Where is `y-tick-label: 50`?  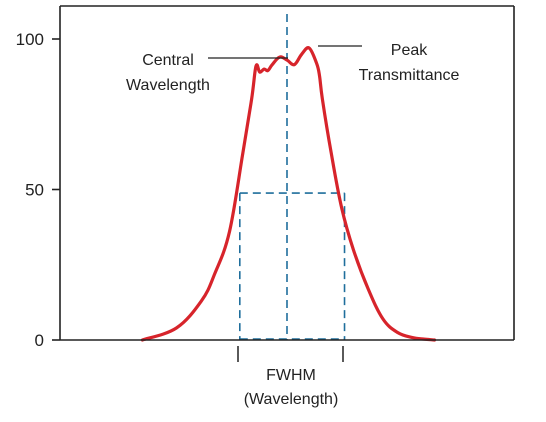 y-tick-label: 50 is located at coordinates (34, 190).